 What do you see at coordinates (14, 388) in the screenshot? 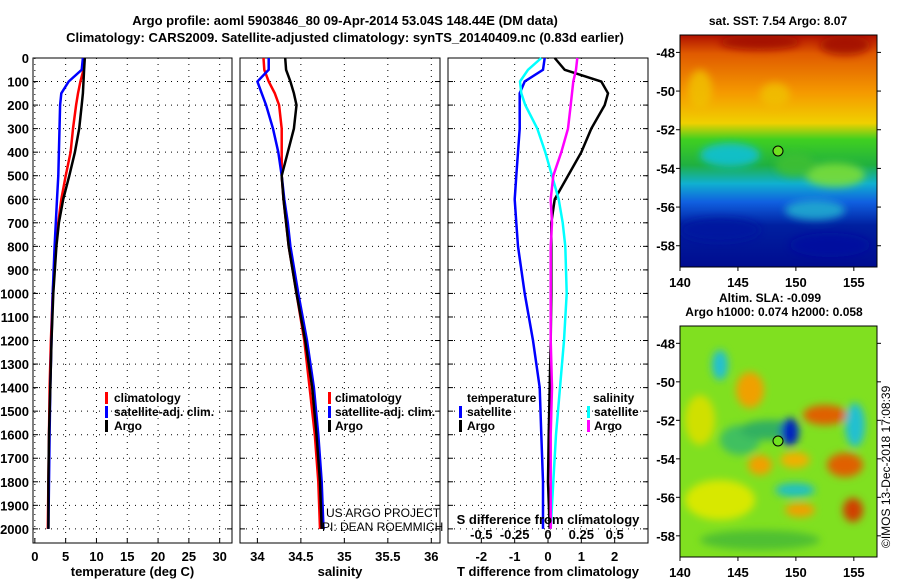
I see `depth-tick-label: 1400` at bounding box center [14, 388].